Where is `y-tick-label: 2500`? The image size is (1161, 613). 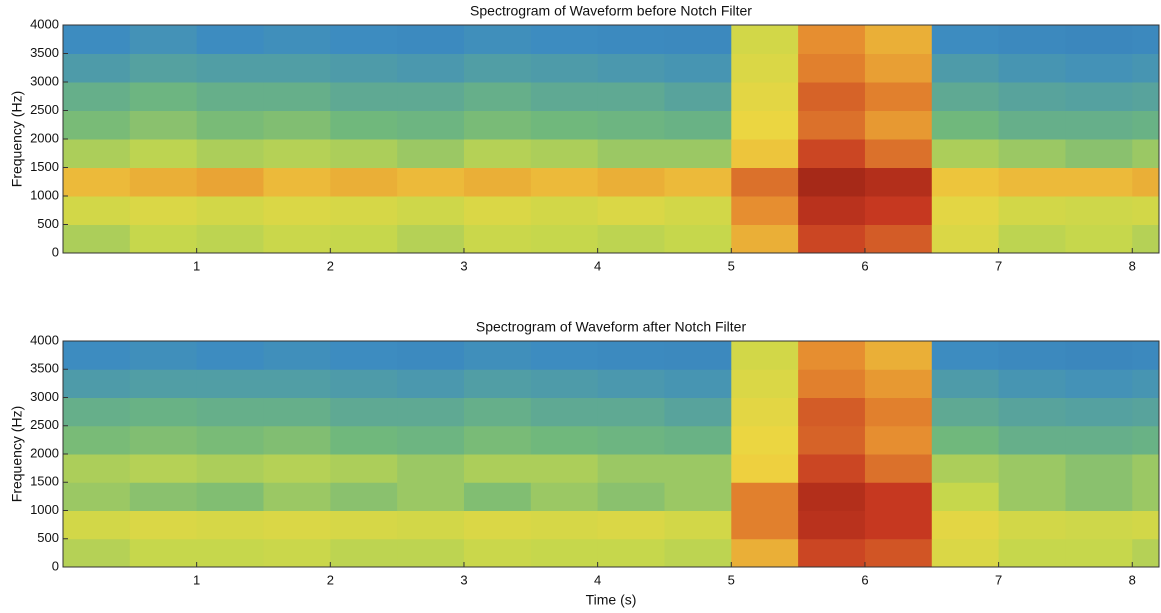 y-tick-label: 2500 is located at coordinates (44, 424).